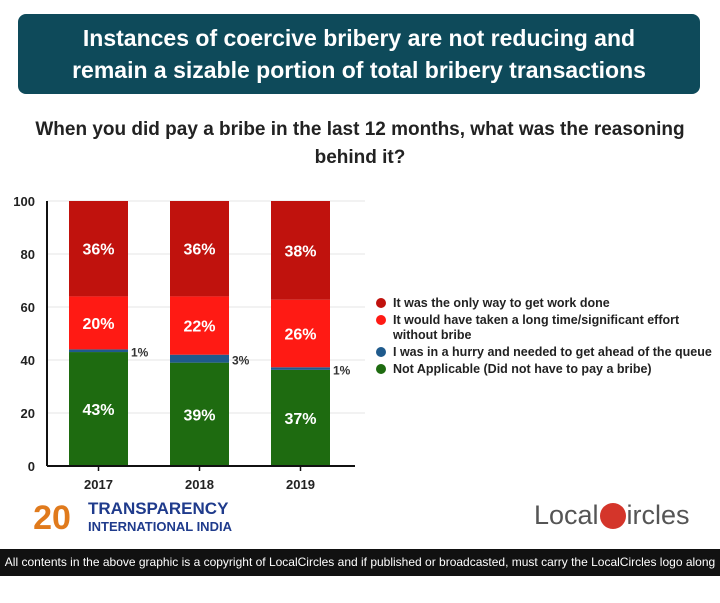 Image resolution: width=720 pixels, height=603 pixels. I want to click on localcircles-logo: Local ircles, so click(612, 515).